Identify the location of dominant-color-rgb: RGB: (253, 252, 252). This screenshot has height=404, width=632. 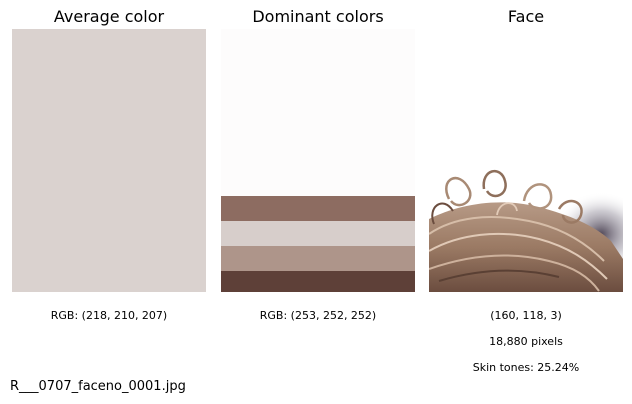
(318, 315).